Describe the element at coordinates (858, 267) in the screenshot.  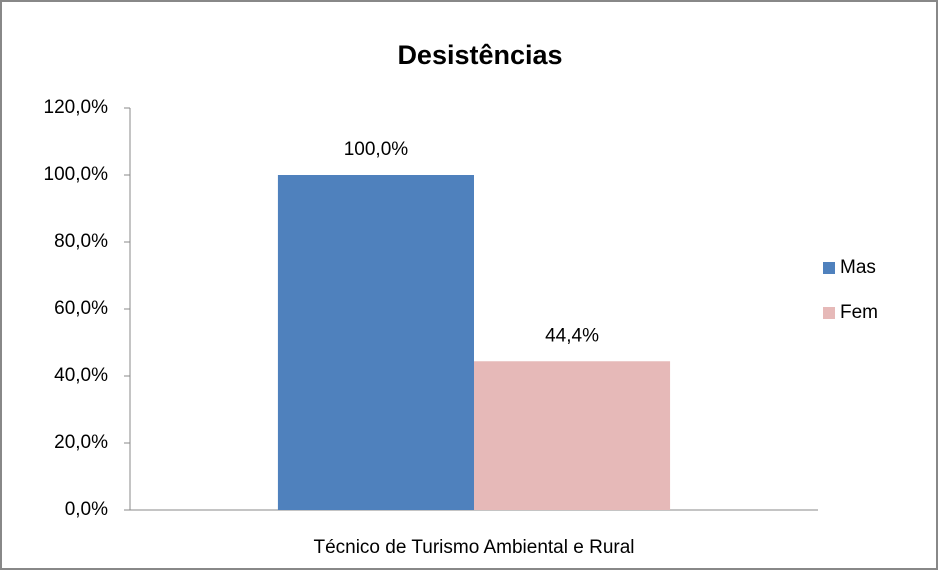
I see `legend-label: Mas` at that location.